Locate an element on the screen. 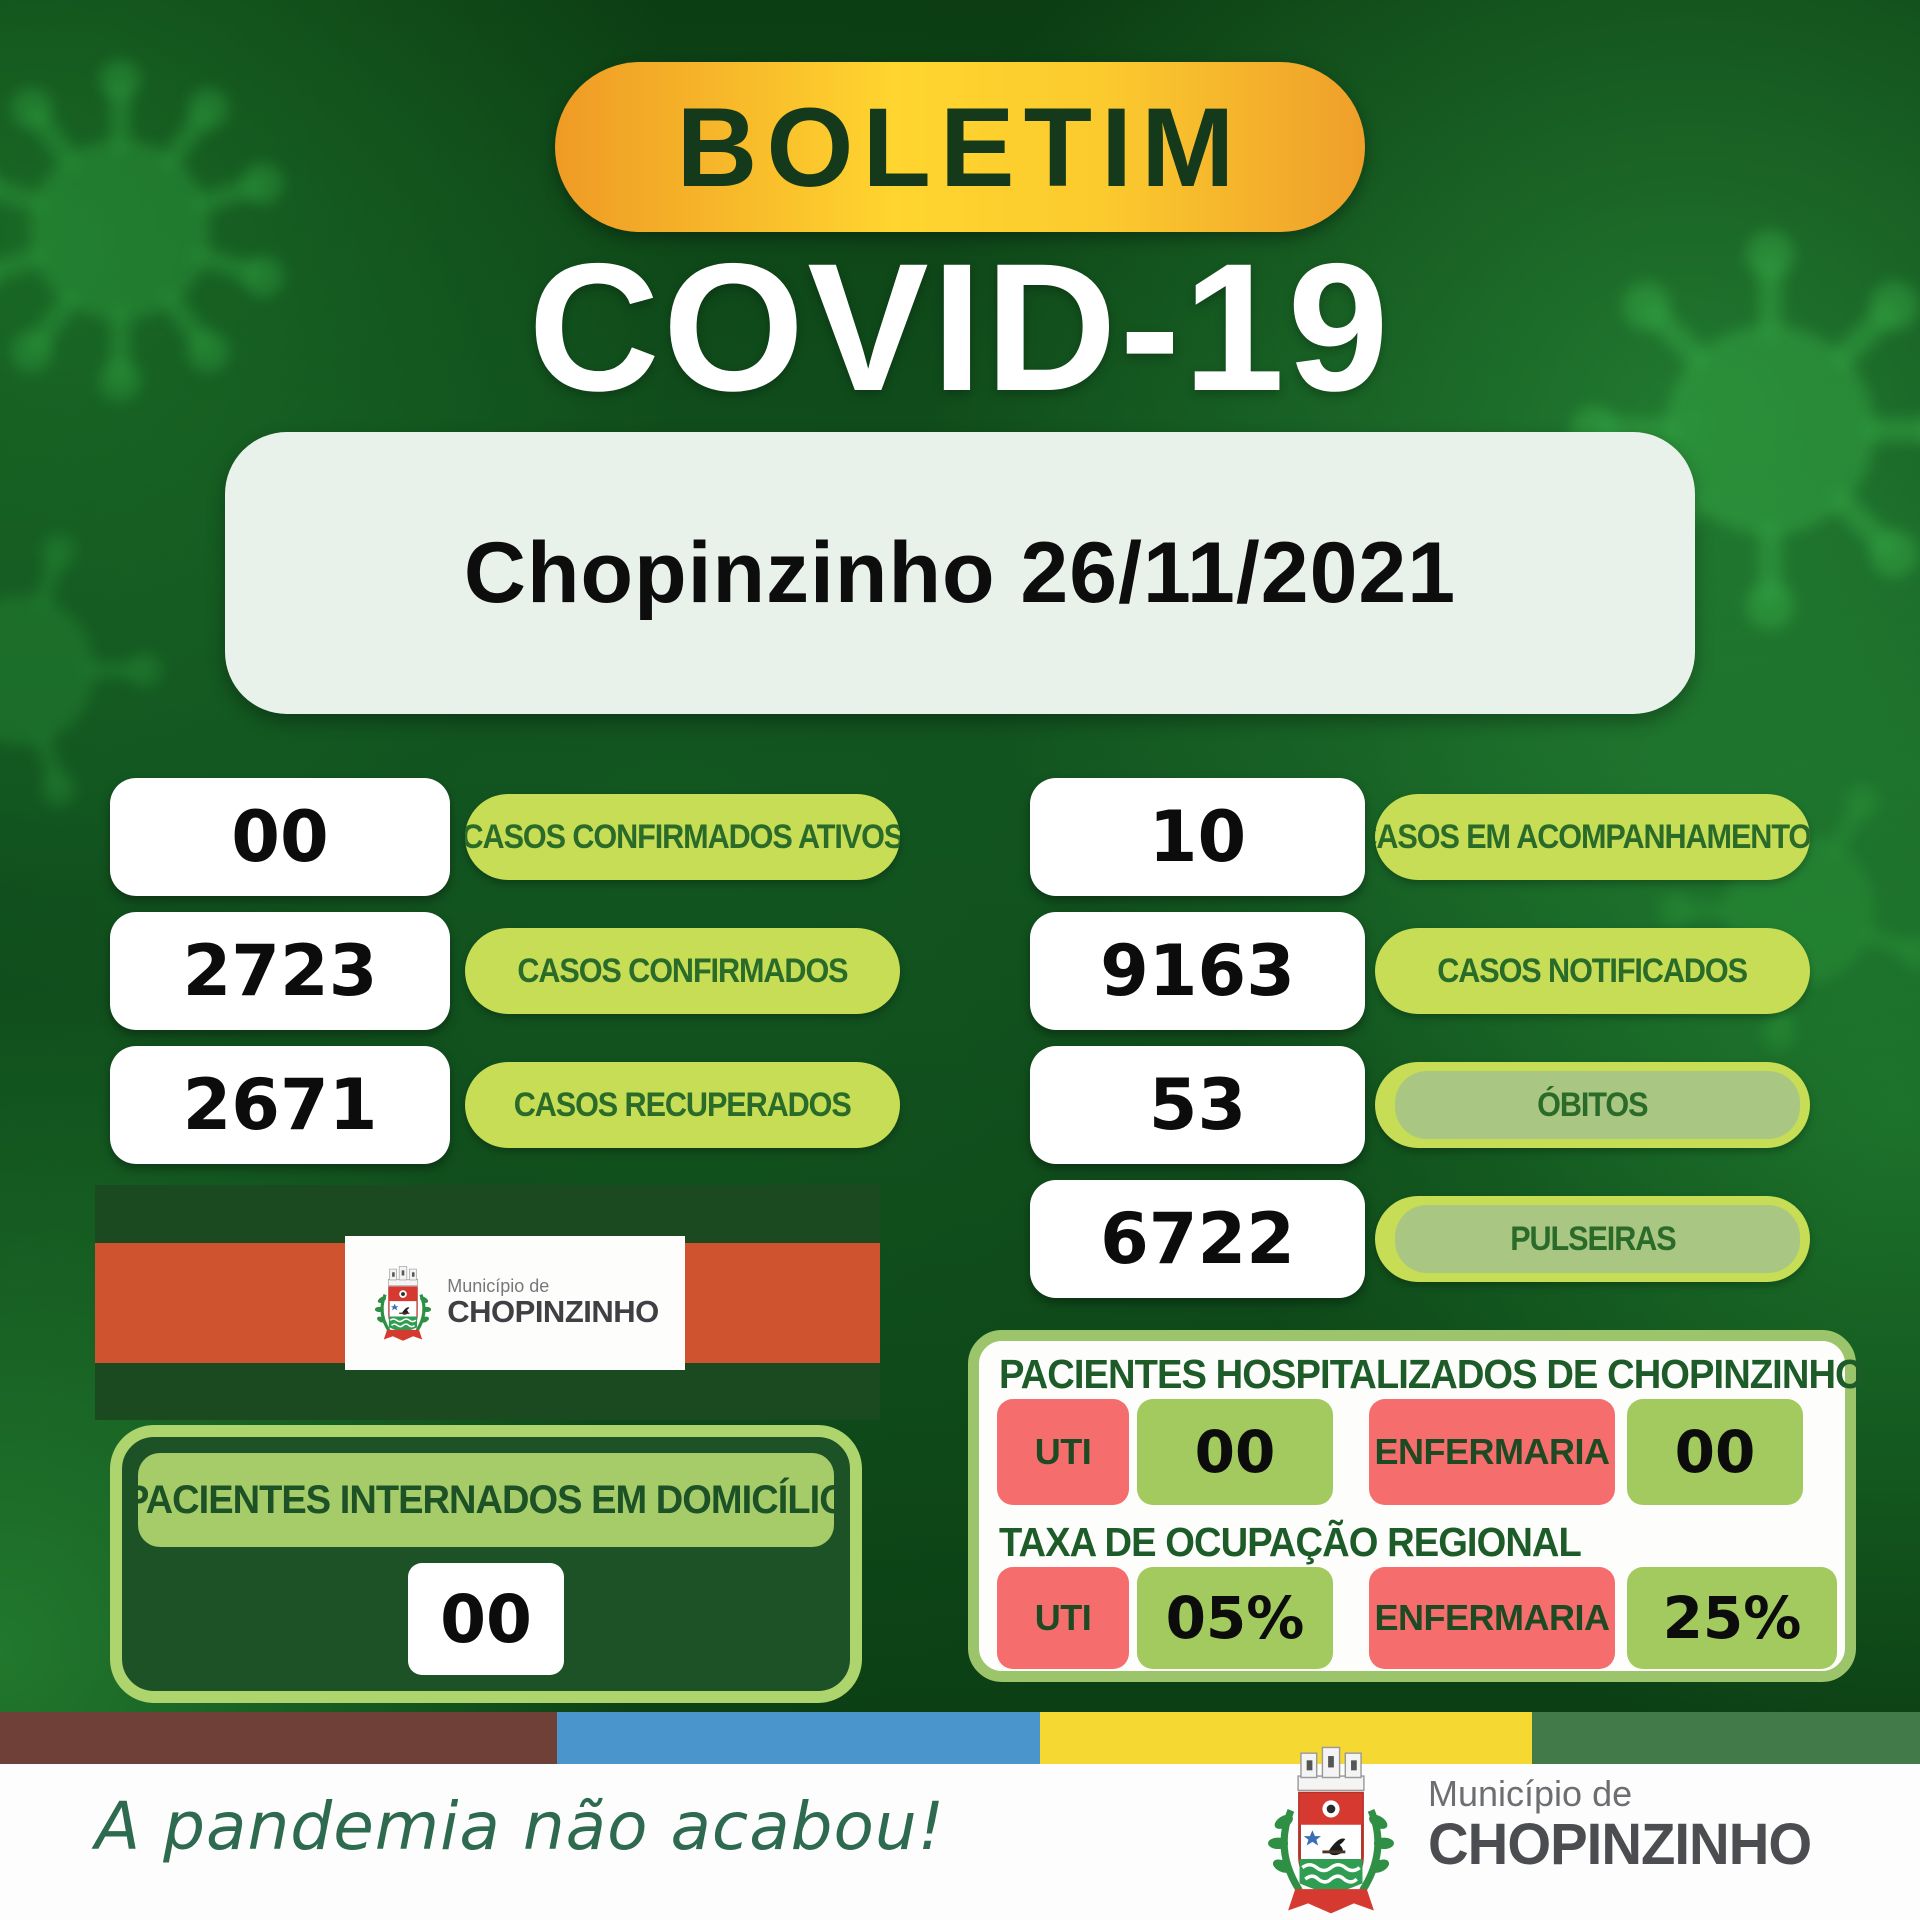 This screenshot has height=1920, width=1920. stat-value: 53 is located at coordinates (1197, 1105).